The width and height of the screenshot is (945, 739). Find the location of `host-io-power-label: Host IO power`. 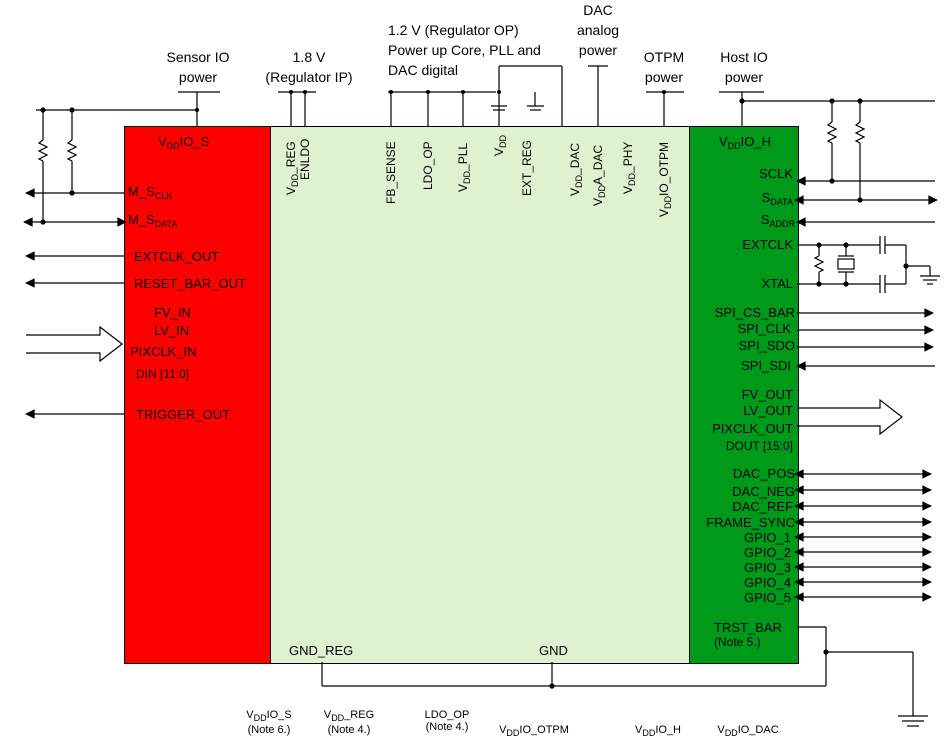

host-io-power-label: Host IO power is located at coordinates (744, 67).